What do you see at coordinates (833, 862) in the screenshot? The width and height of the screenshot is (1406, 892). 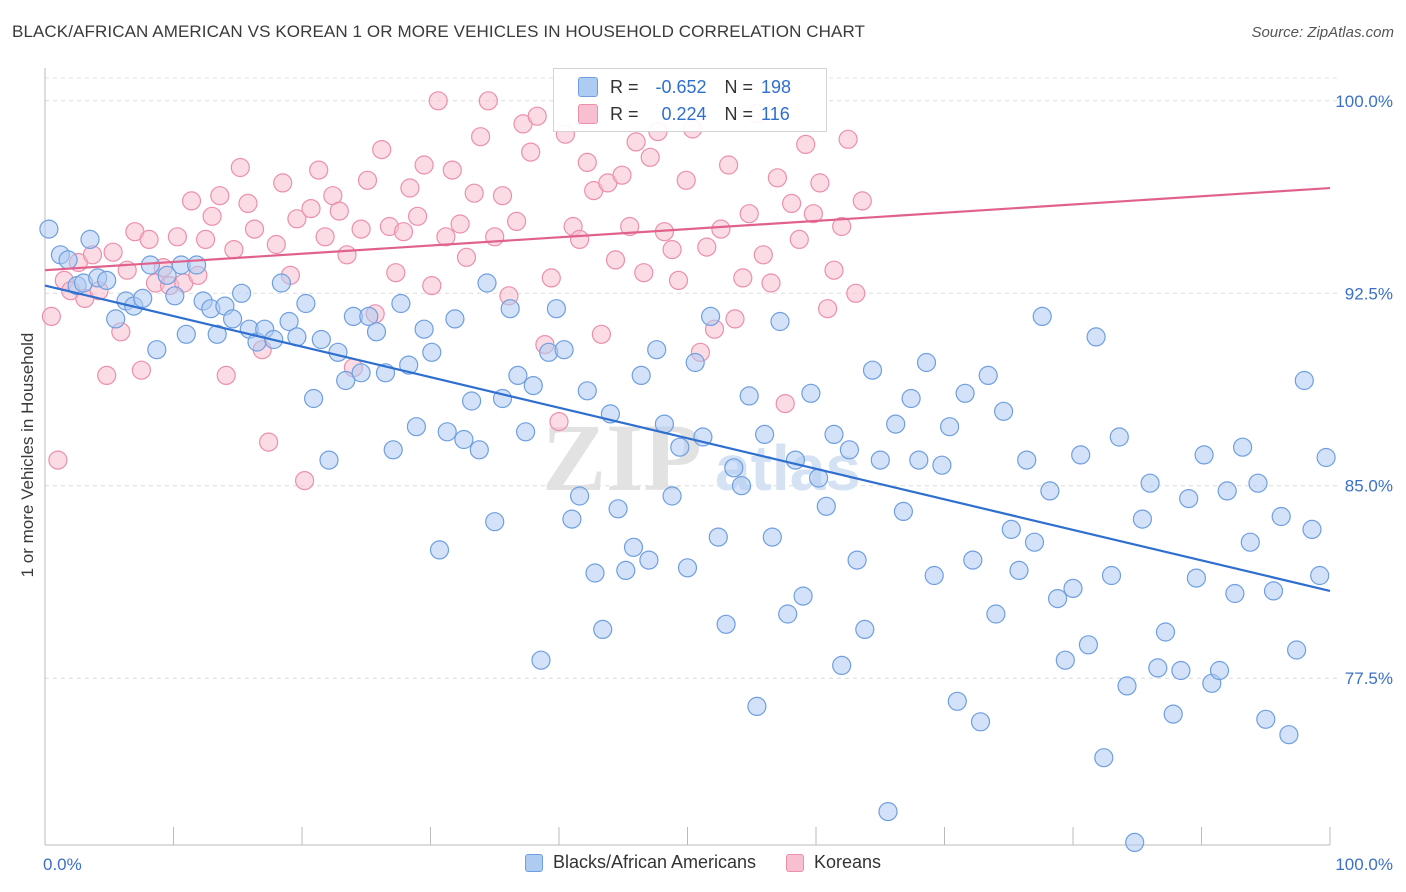 I see `legend-item-korean: Koreans` at bounding box center [833, 862].